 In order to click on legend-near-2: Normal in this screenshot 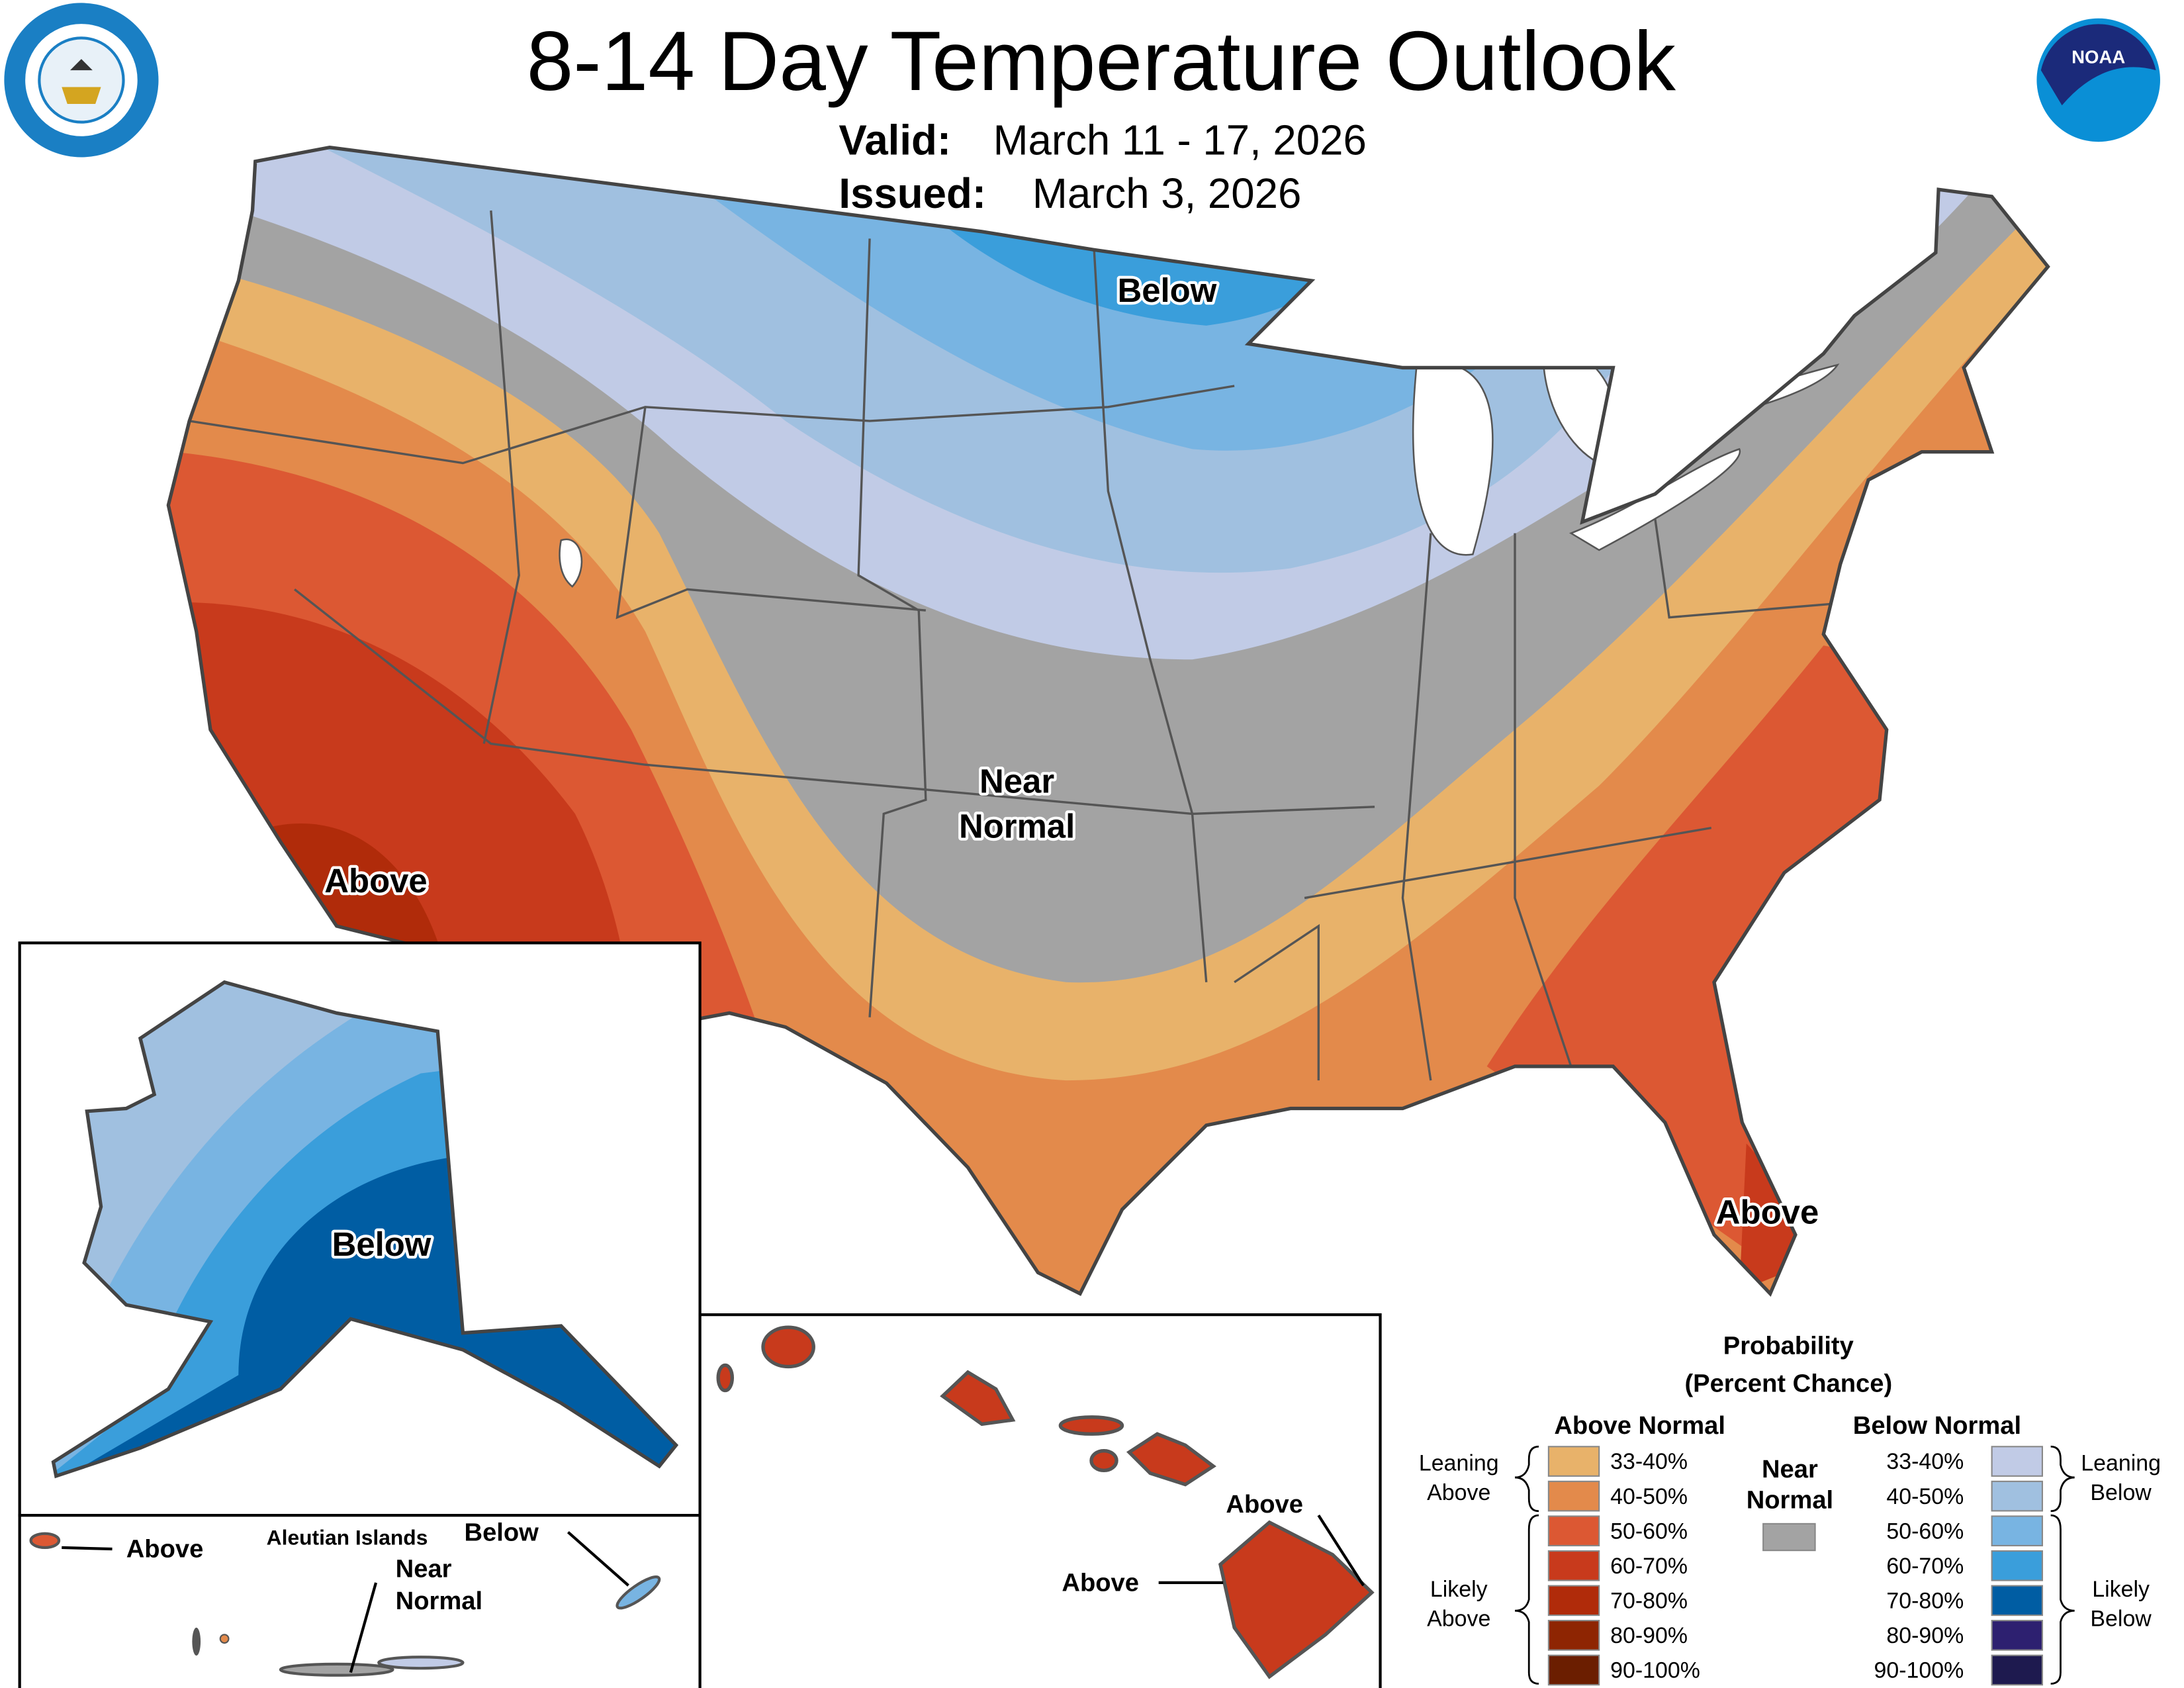, I will do `click(1790, 1500)`.